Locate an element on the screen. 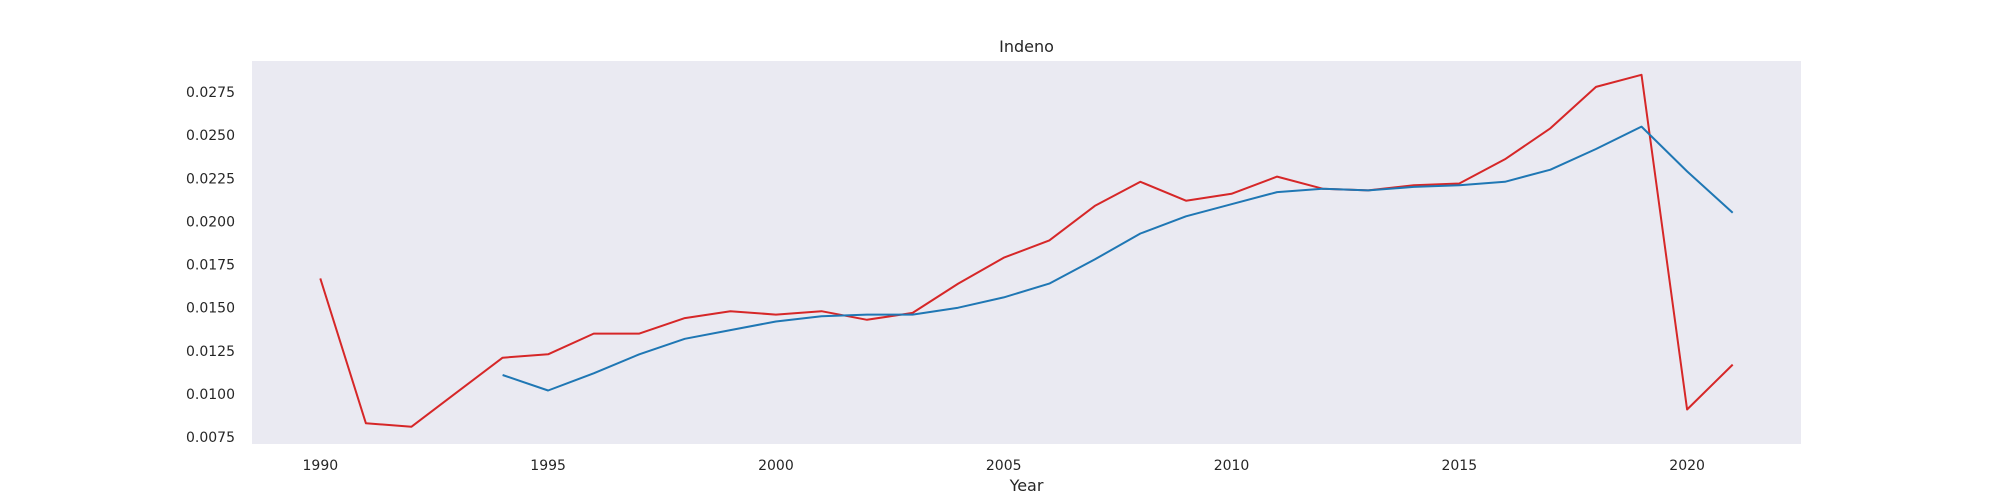  y-tick-label: 0.0075 is located at coordinates (210, 438).